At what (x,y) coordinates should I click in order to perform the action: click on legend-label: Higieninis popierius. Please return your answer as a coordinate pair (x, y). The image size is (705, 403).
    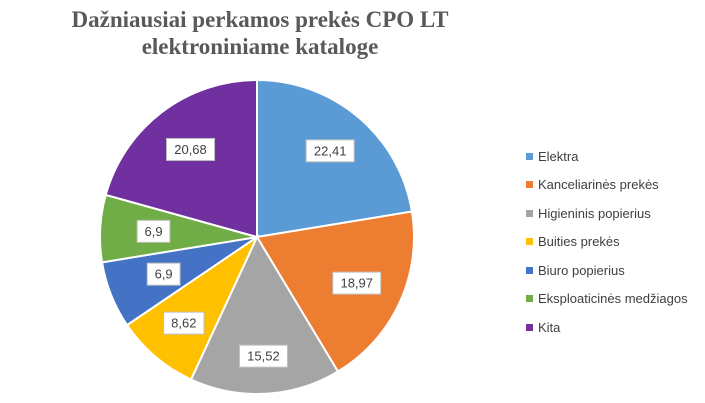
    Looking at the image, I should click on (594, 213).